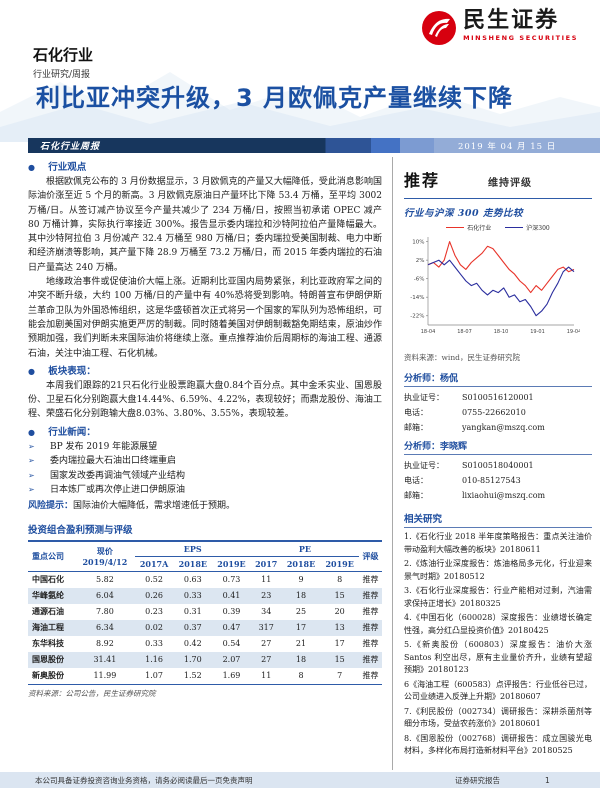 The image size is (600, 800). Describe the element at coordinates (154, 628) in the screenshot. I see `value-cell: 0.02` at that location.